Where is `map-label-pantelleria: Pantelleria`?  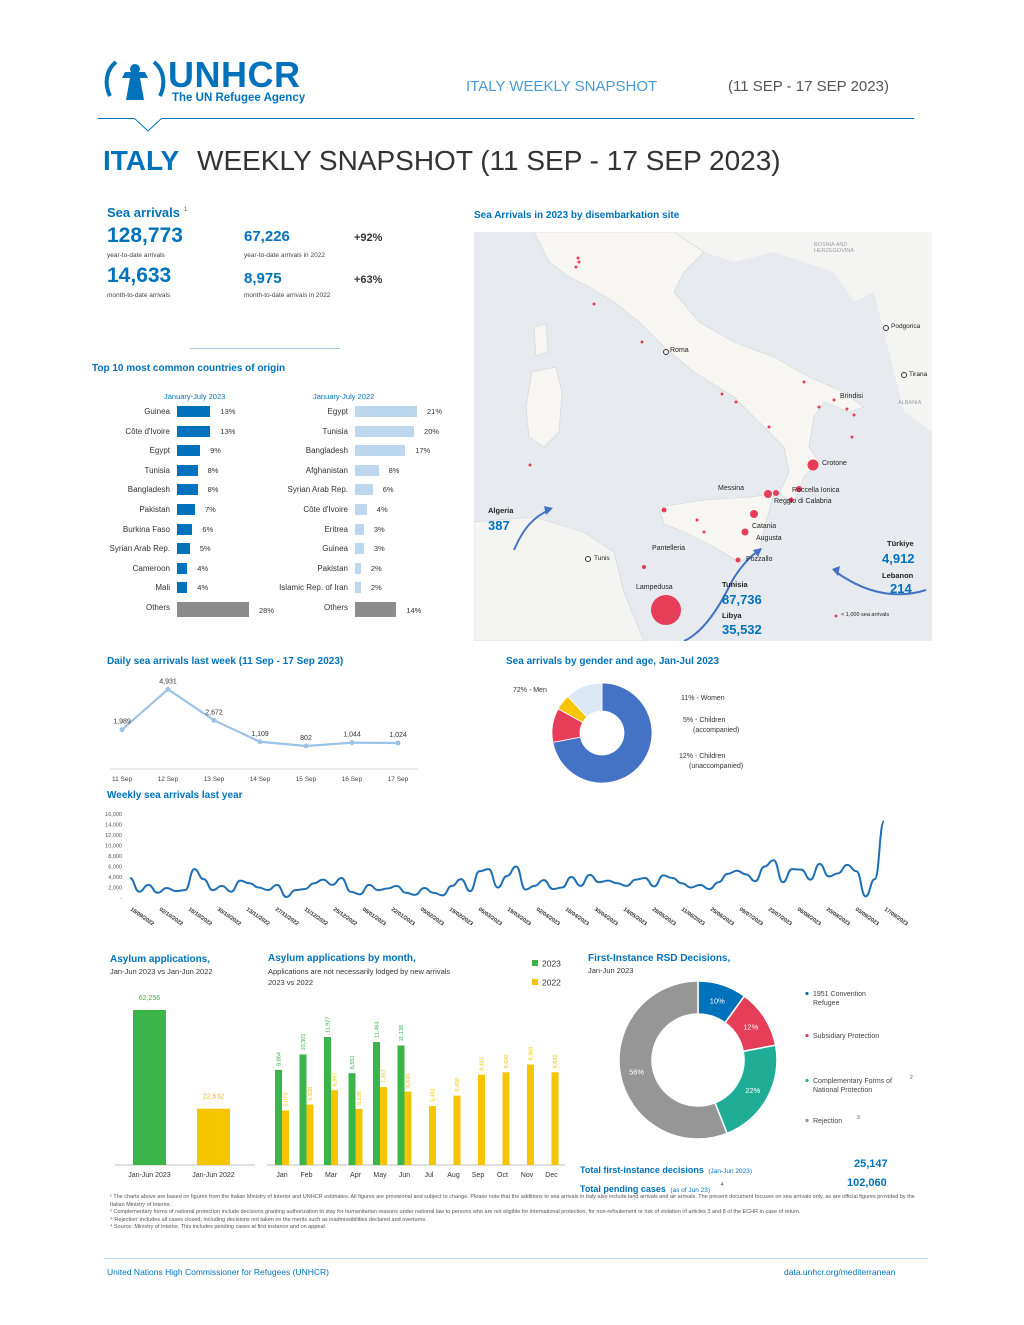 map-label-pantelleria: Pantelleria is located at coordinates (669, 548).